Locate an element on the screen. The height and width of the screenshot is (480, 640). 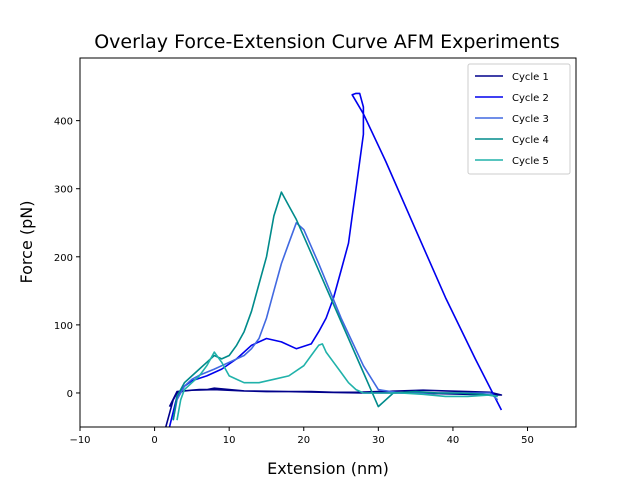
y-axis: 0 100 200 300 400 is located at coordinates (67, 258).